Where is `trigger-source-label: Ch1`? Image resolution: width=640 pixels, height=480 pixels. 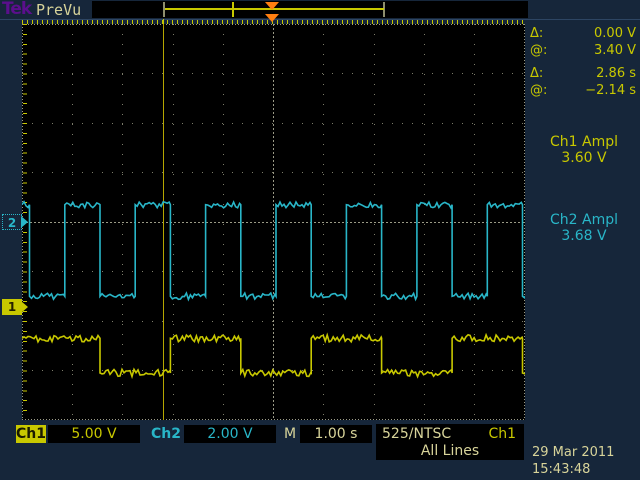 trigger-source-label: Ch1 is located at coordinates (502, 434).